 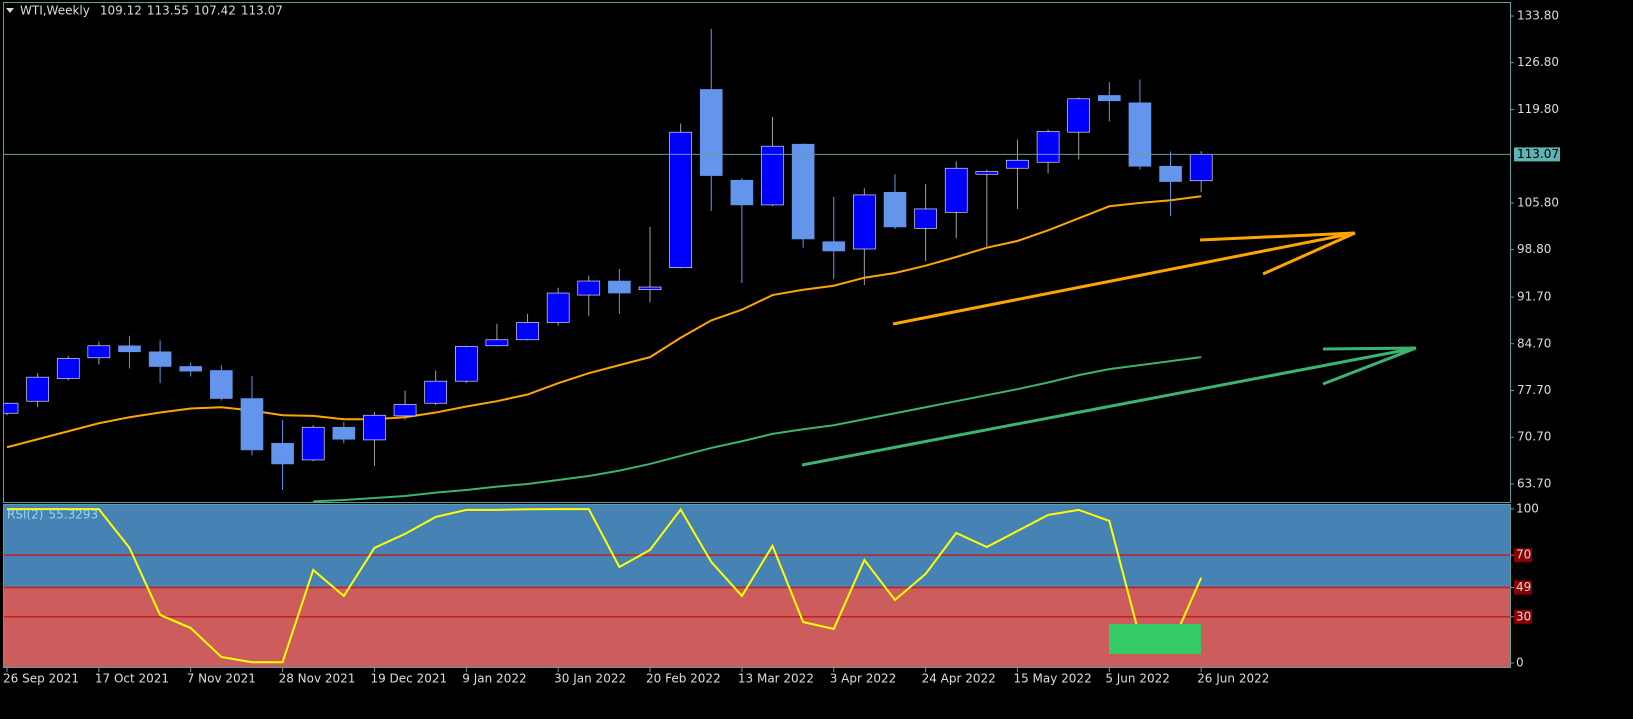 I want to click on x-tick-label: 30 Jan 2022, so click(x=590, y=679).